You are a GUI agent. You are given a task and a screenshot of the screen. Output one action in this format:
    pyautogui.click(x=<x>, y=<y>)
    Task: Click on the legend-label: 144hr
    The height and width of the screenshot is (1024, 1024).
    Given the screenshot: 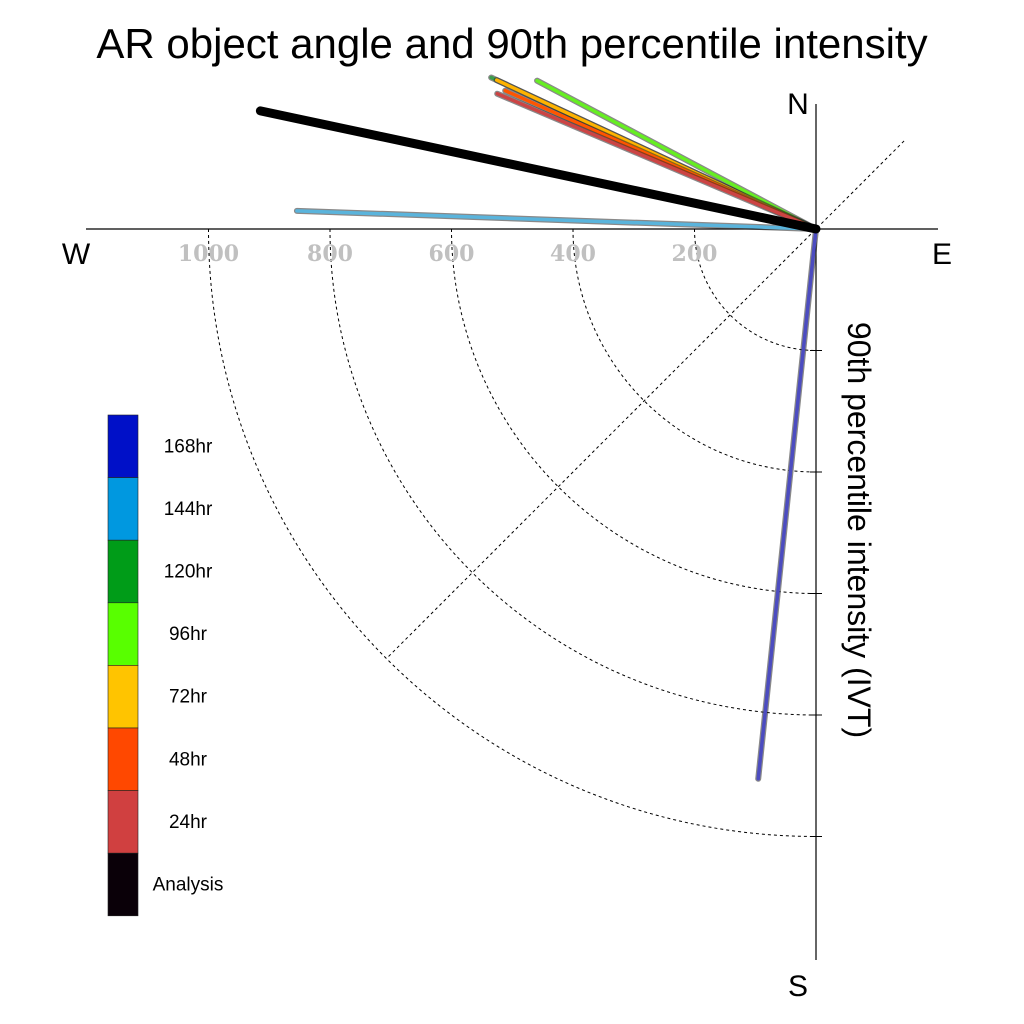 What is the action you would take?
    pyautogui.click(x=188, y=509)
    